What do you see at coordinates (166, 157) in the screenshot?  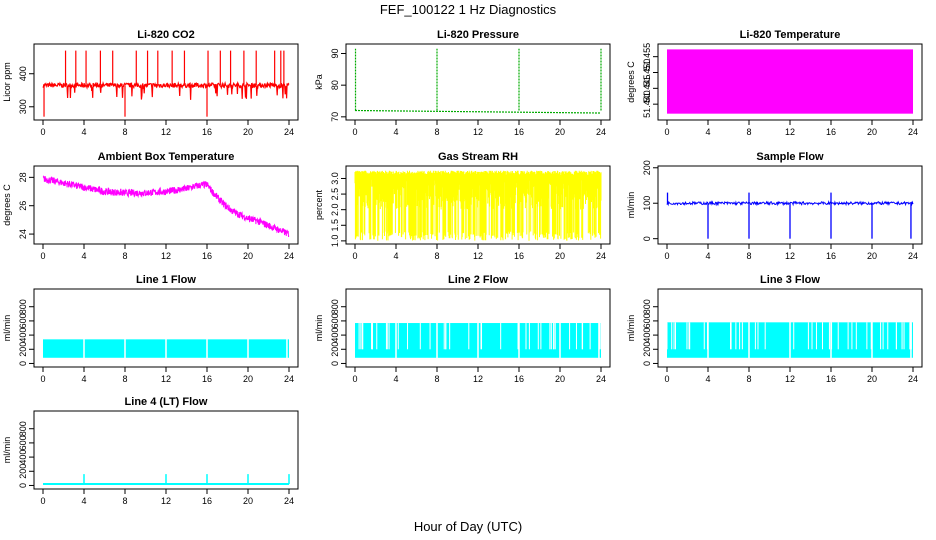 I see `panel-title: Ambient Box Temperature` at bounding box center [166, 157].